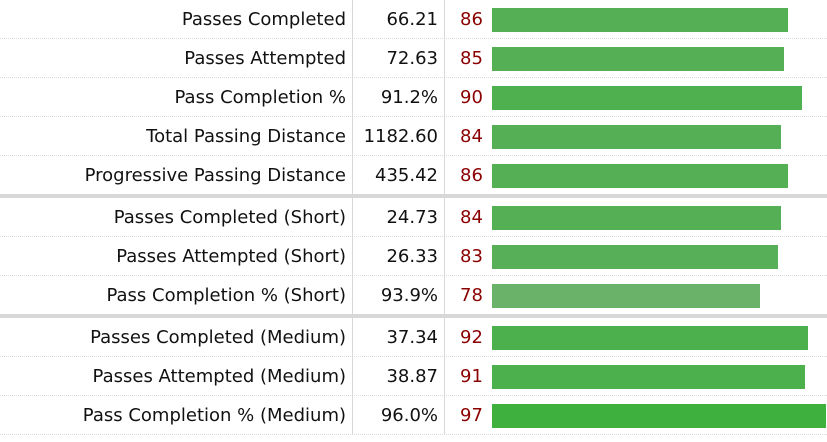 The width and height of the screenshot is (827, 442). What do you see at coordinates (471, 415) in the screenshot?
I see `percentile-value: 97` at bounding box center [471, 415].